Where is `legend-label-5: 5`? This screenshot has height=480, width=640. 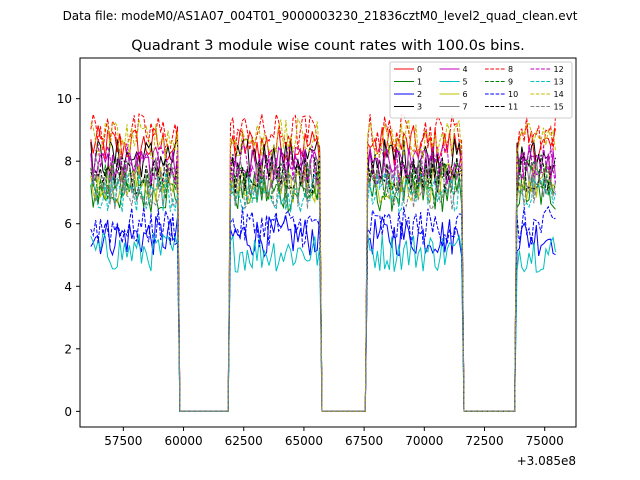 legend-label-5: 5 is located at coordinates (465, 82).